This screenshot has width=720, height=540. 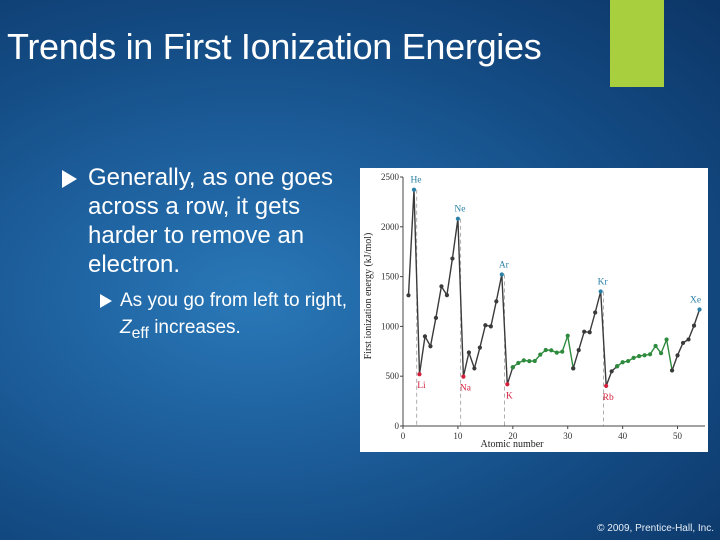 I want to click on y-tick-label: 1000, so click(x=390, y=326).